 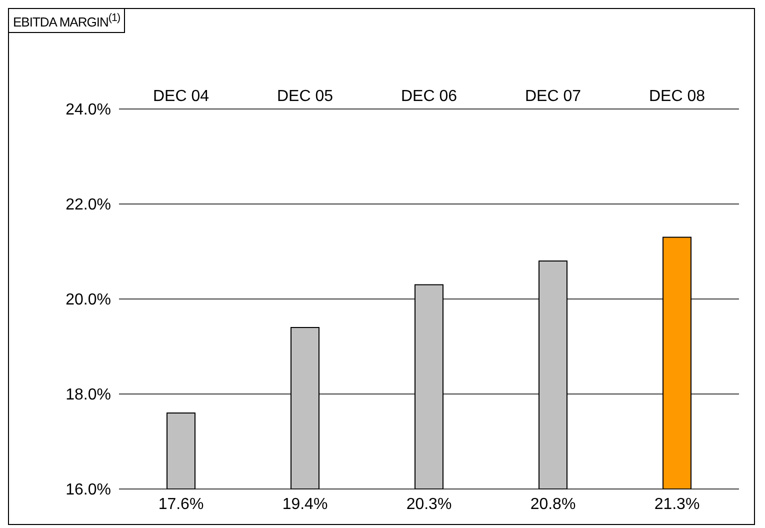 What do you see at coordinates (553, 96) in the screenshot?
I see `x-tick-label: DEC 07` at bounding box center [553, 96].